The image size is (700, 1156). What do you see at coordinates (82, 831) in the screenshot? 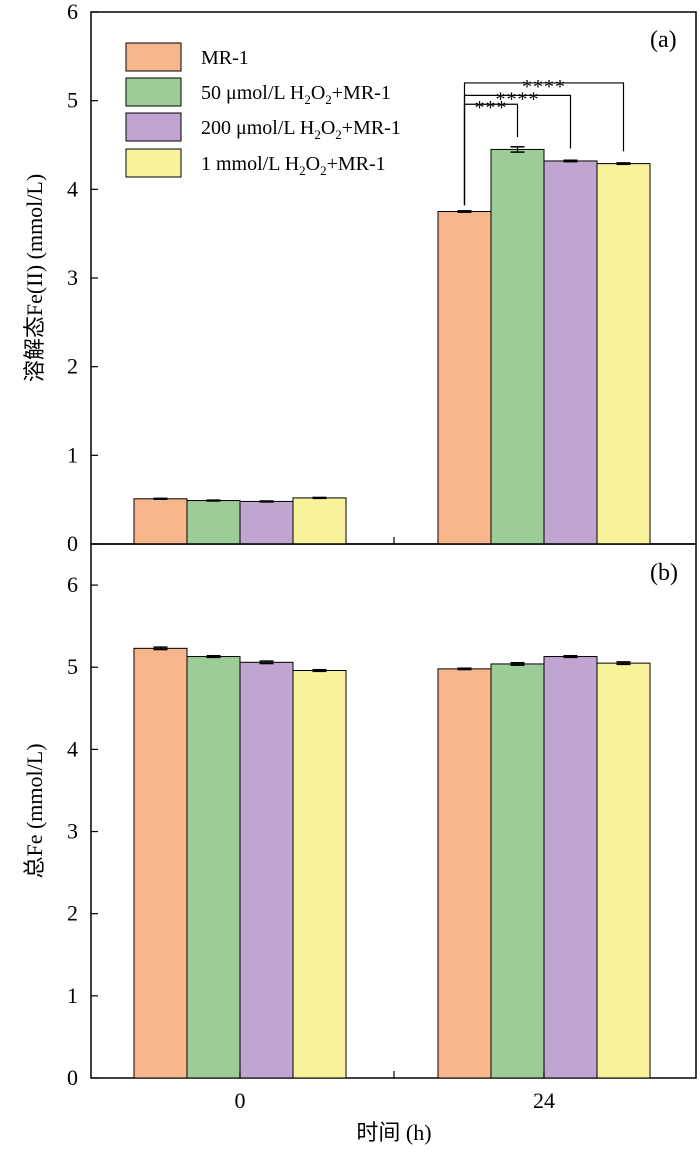
I see `panel-b-y-ticks: 0 1 2 3 4 5 6` at bounding box center [82, 831].